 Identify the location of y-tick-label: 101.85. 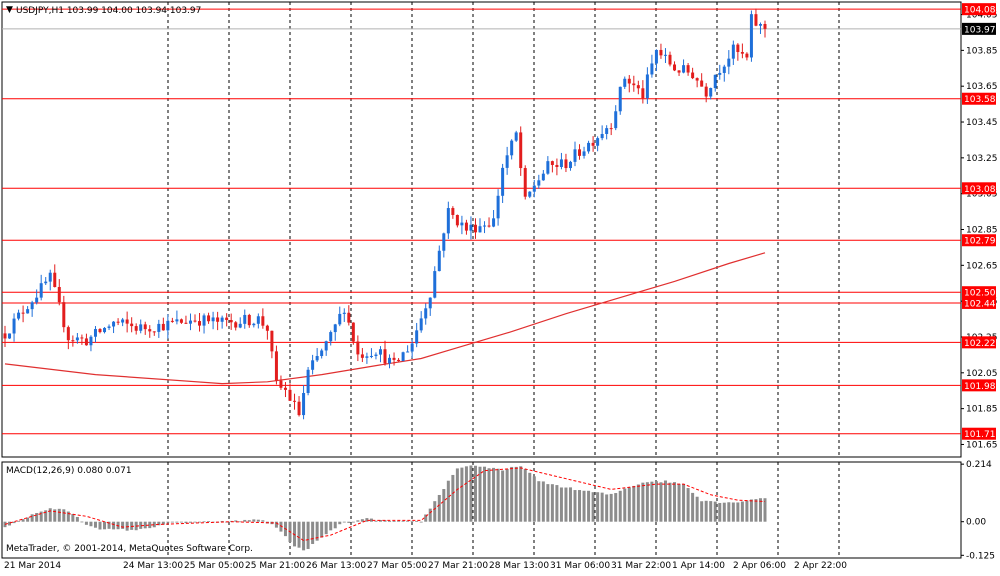
(982, 410).